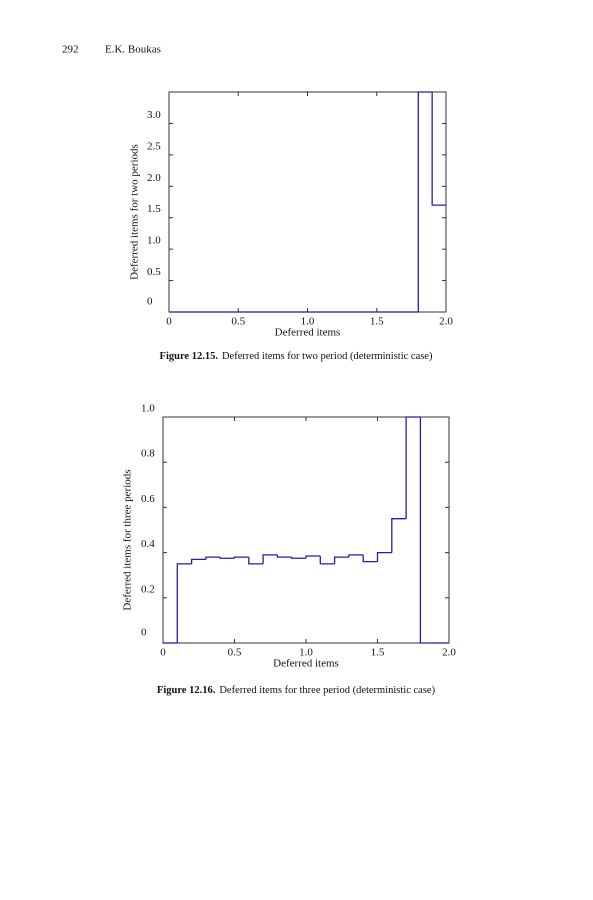 This screenshot has width=593, height=900. What do you see at coordinates (148, 454) in the screenshot?
I see `y-tick-label: 0.8` at bounding box center [148, 454].